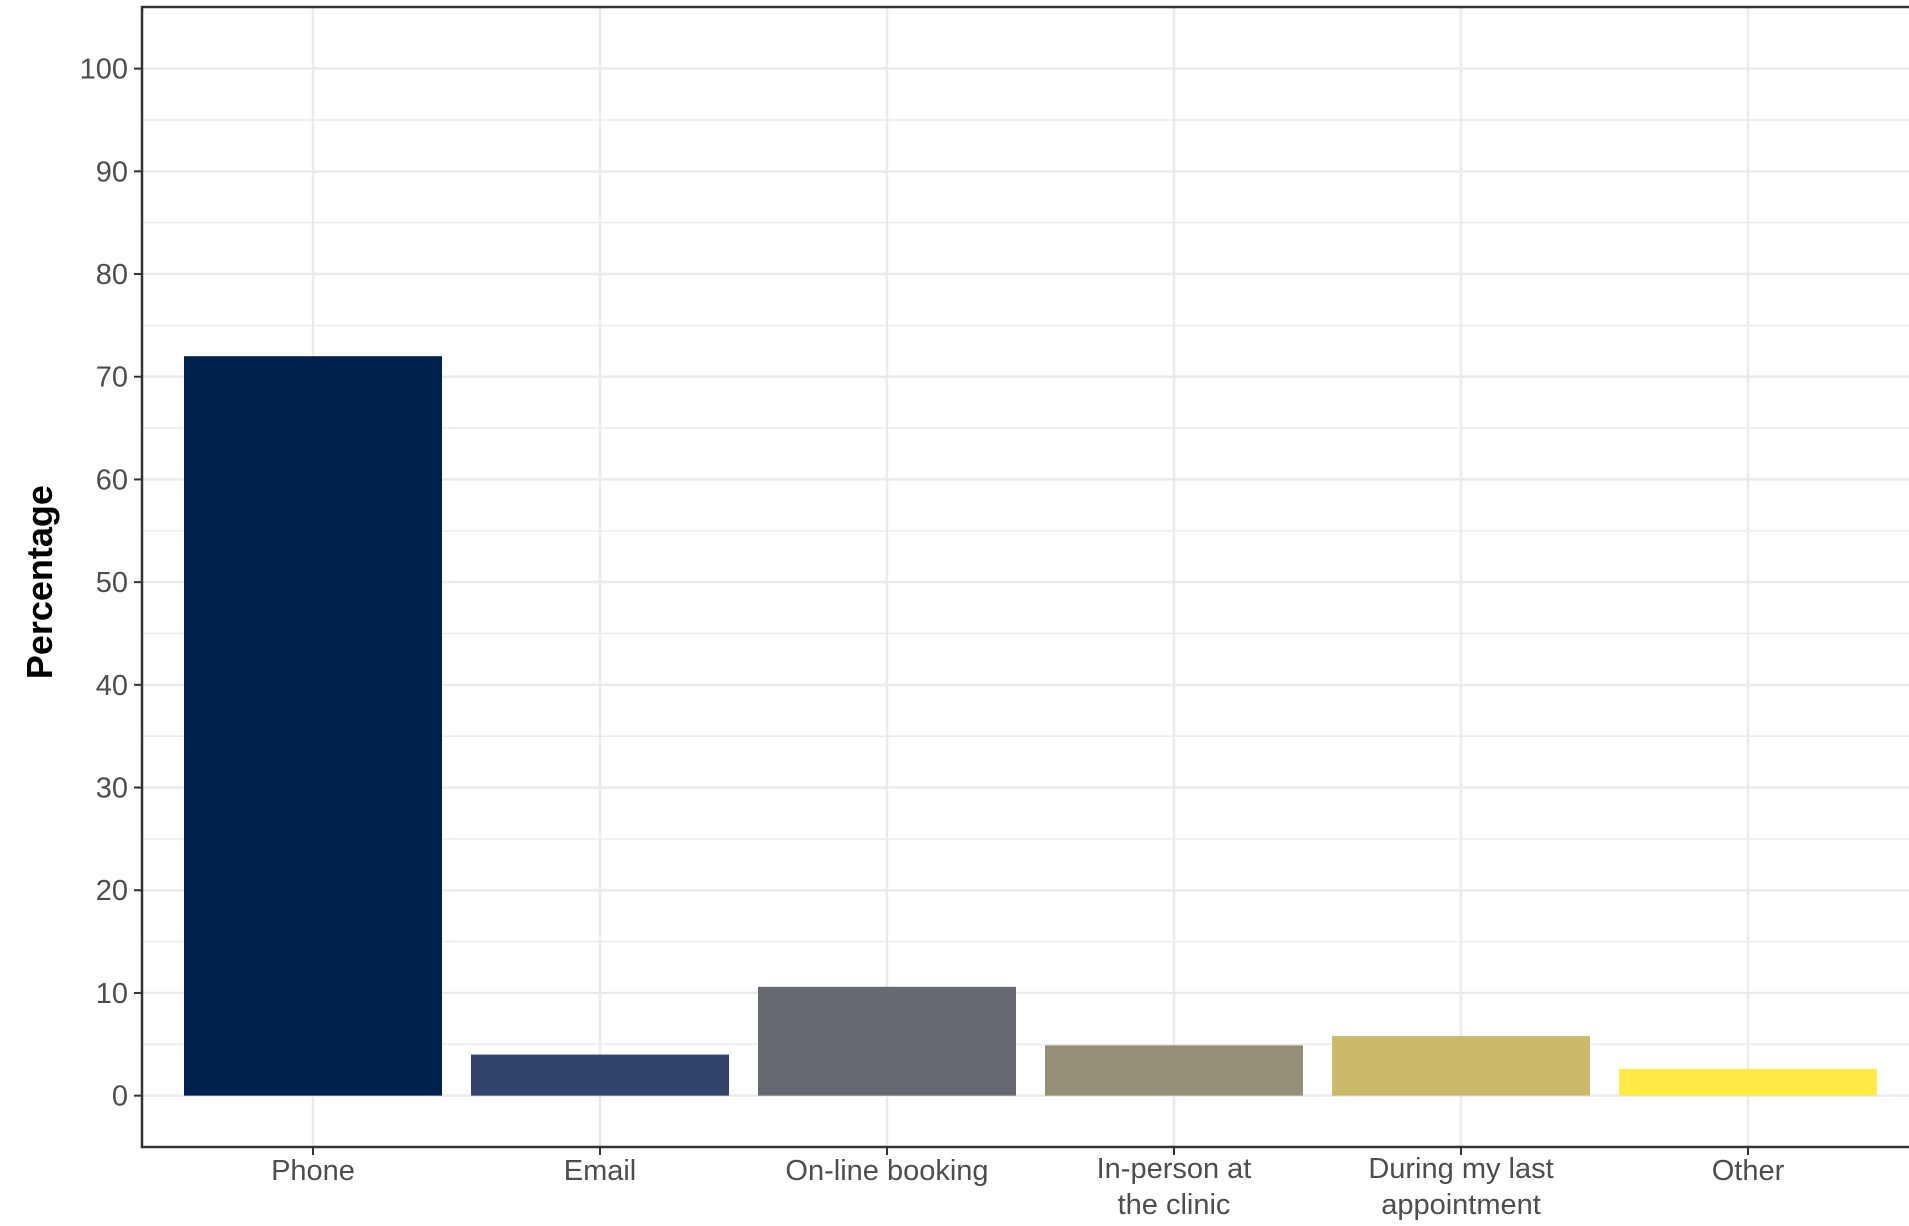  Describe the element at coordinates (112, 789) in the screenshot. I see `y-tick-label: 30` at that location.